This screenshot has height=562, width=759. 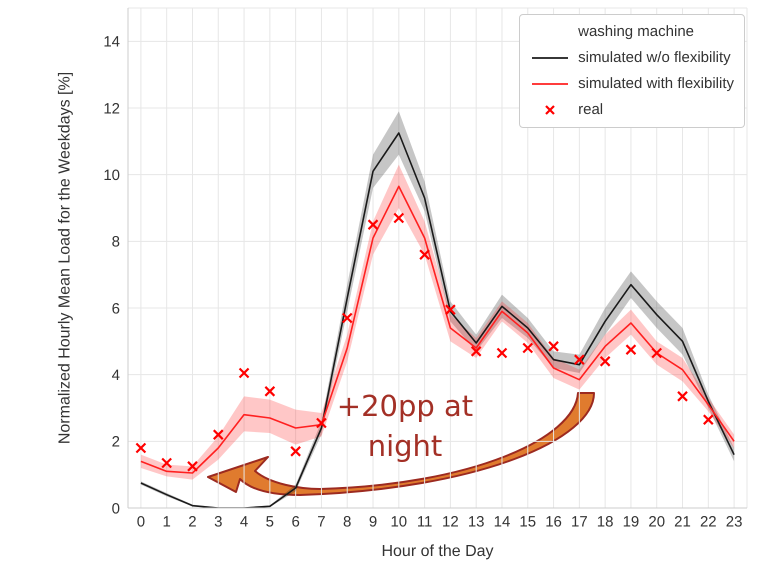 I want to click on y-tick-label: 4, so click(x=116, y=375).